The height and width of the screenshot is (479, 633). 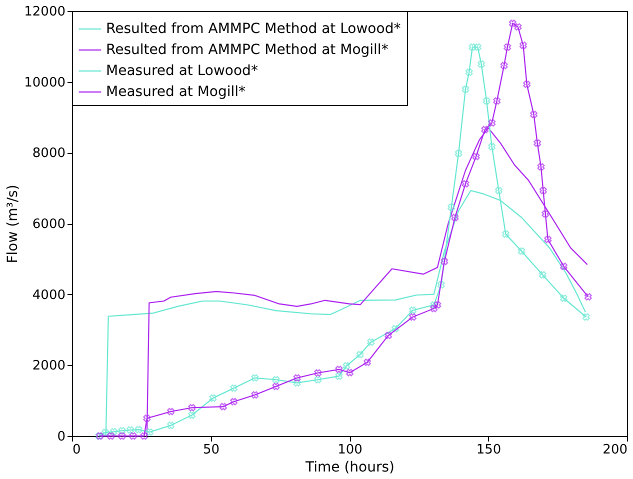 What do you see at coordinates (76, 450) in the screenshot?
I see `x-tick-label: 0` at bounding box center [76, 450].